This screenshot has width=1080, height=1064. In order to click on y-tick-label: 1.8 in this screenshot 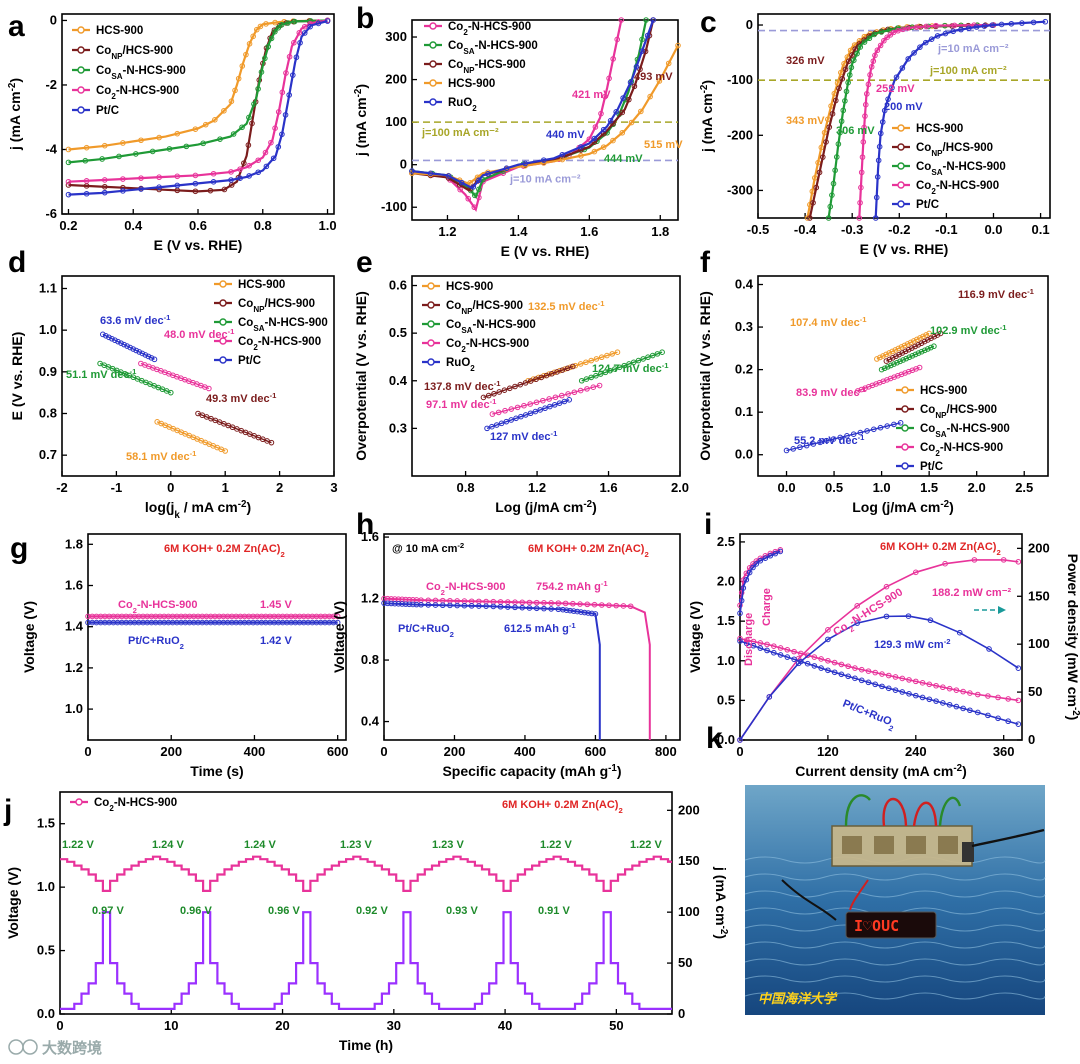, I will do `click(74, 543)`.